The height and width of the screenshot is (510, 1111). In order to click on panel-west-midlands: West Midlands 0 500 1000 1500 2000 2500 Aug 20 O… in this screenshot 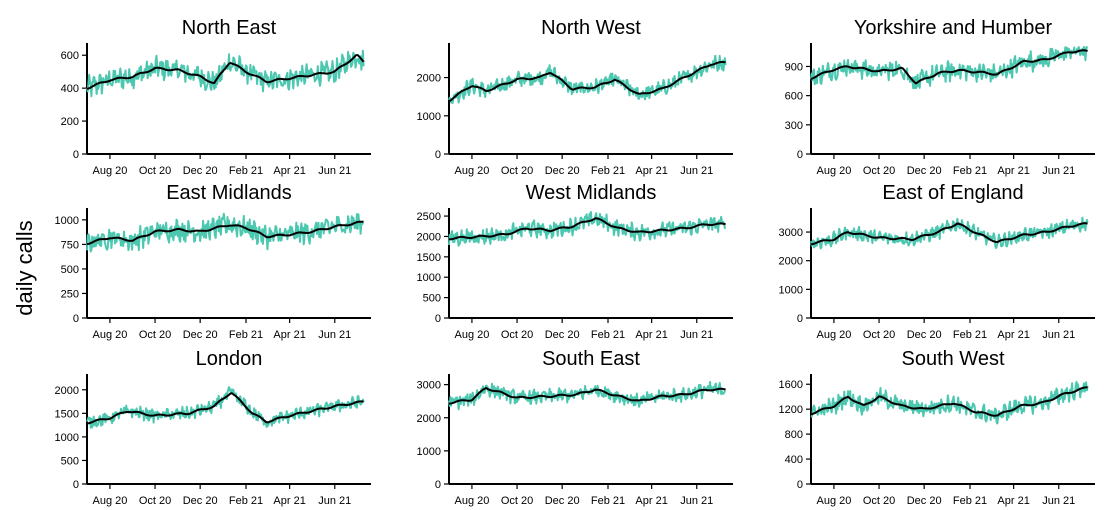, I will do `click(575, 261)`.